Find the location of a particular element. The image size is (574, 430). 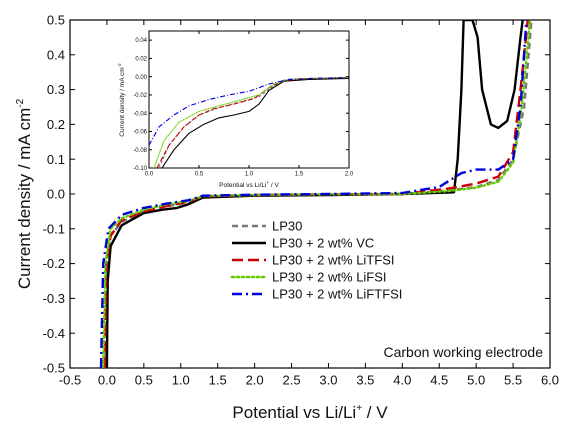

main-y-tick-label: 0.1 is located at coordinates (56, 159).